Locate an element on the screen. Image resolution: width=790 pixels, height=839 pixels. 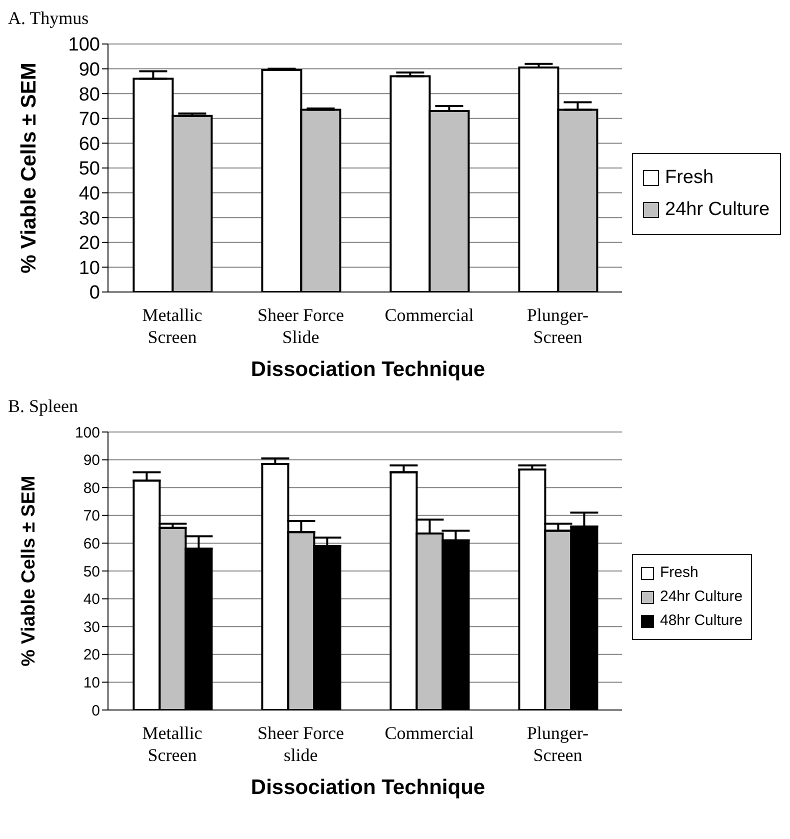
legend-label: 48hr Culture is located at coordinates (701, 621).